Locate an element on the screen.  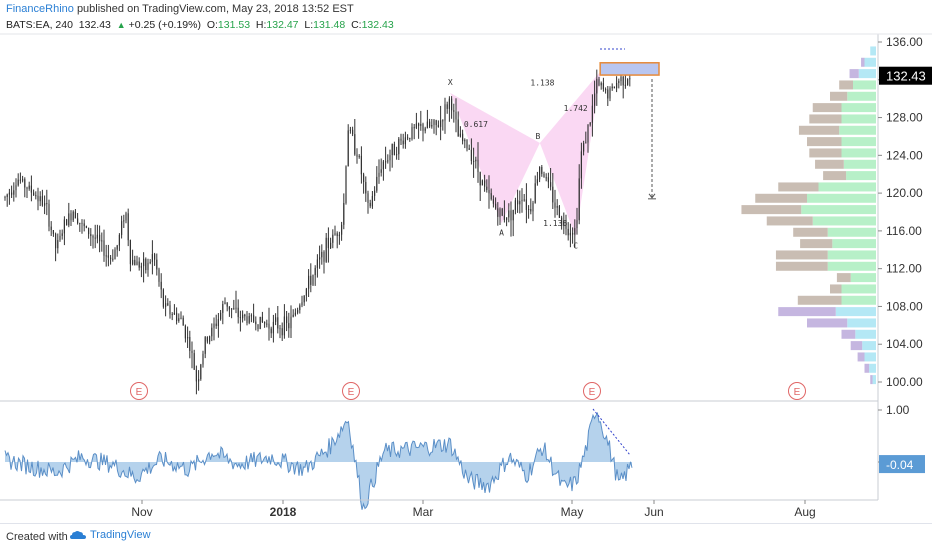
open-label: O: is located at coordinates (212, 25).